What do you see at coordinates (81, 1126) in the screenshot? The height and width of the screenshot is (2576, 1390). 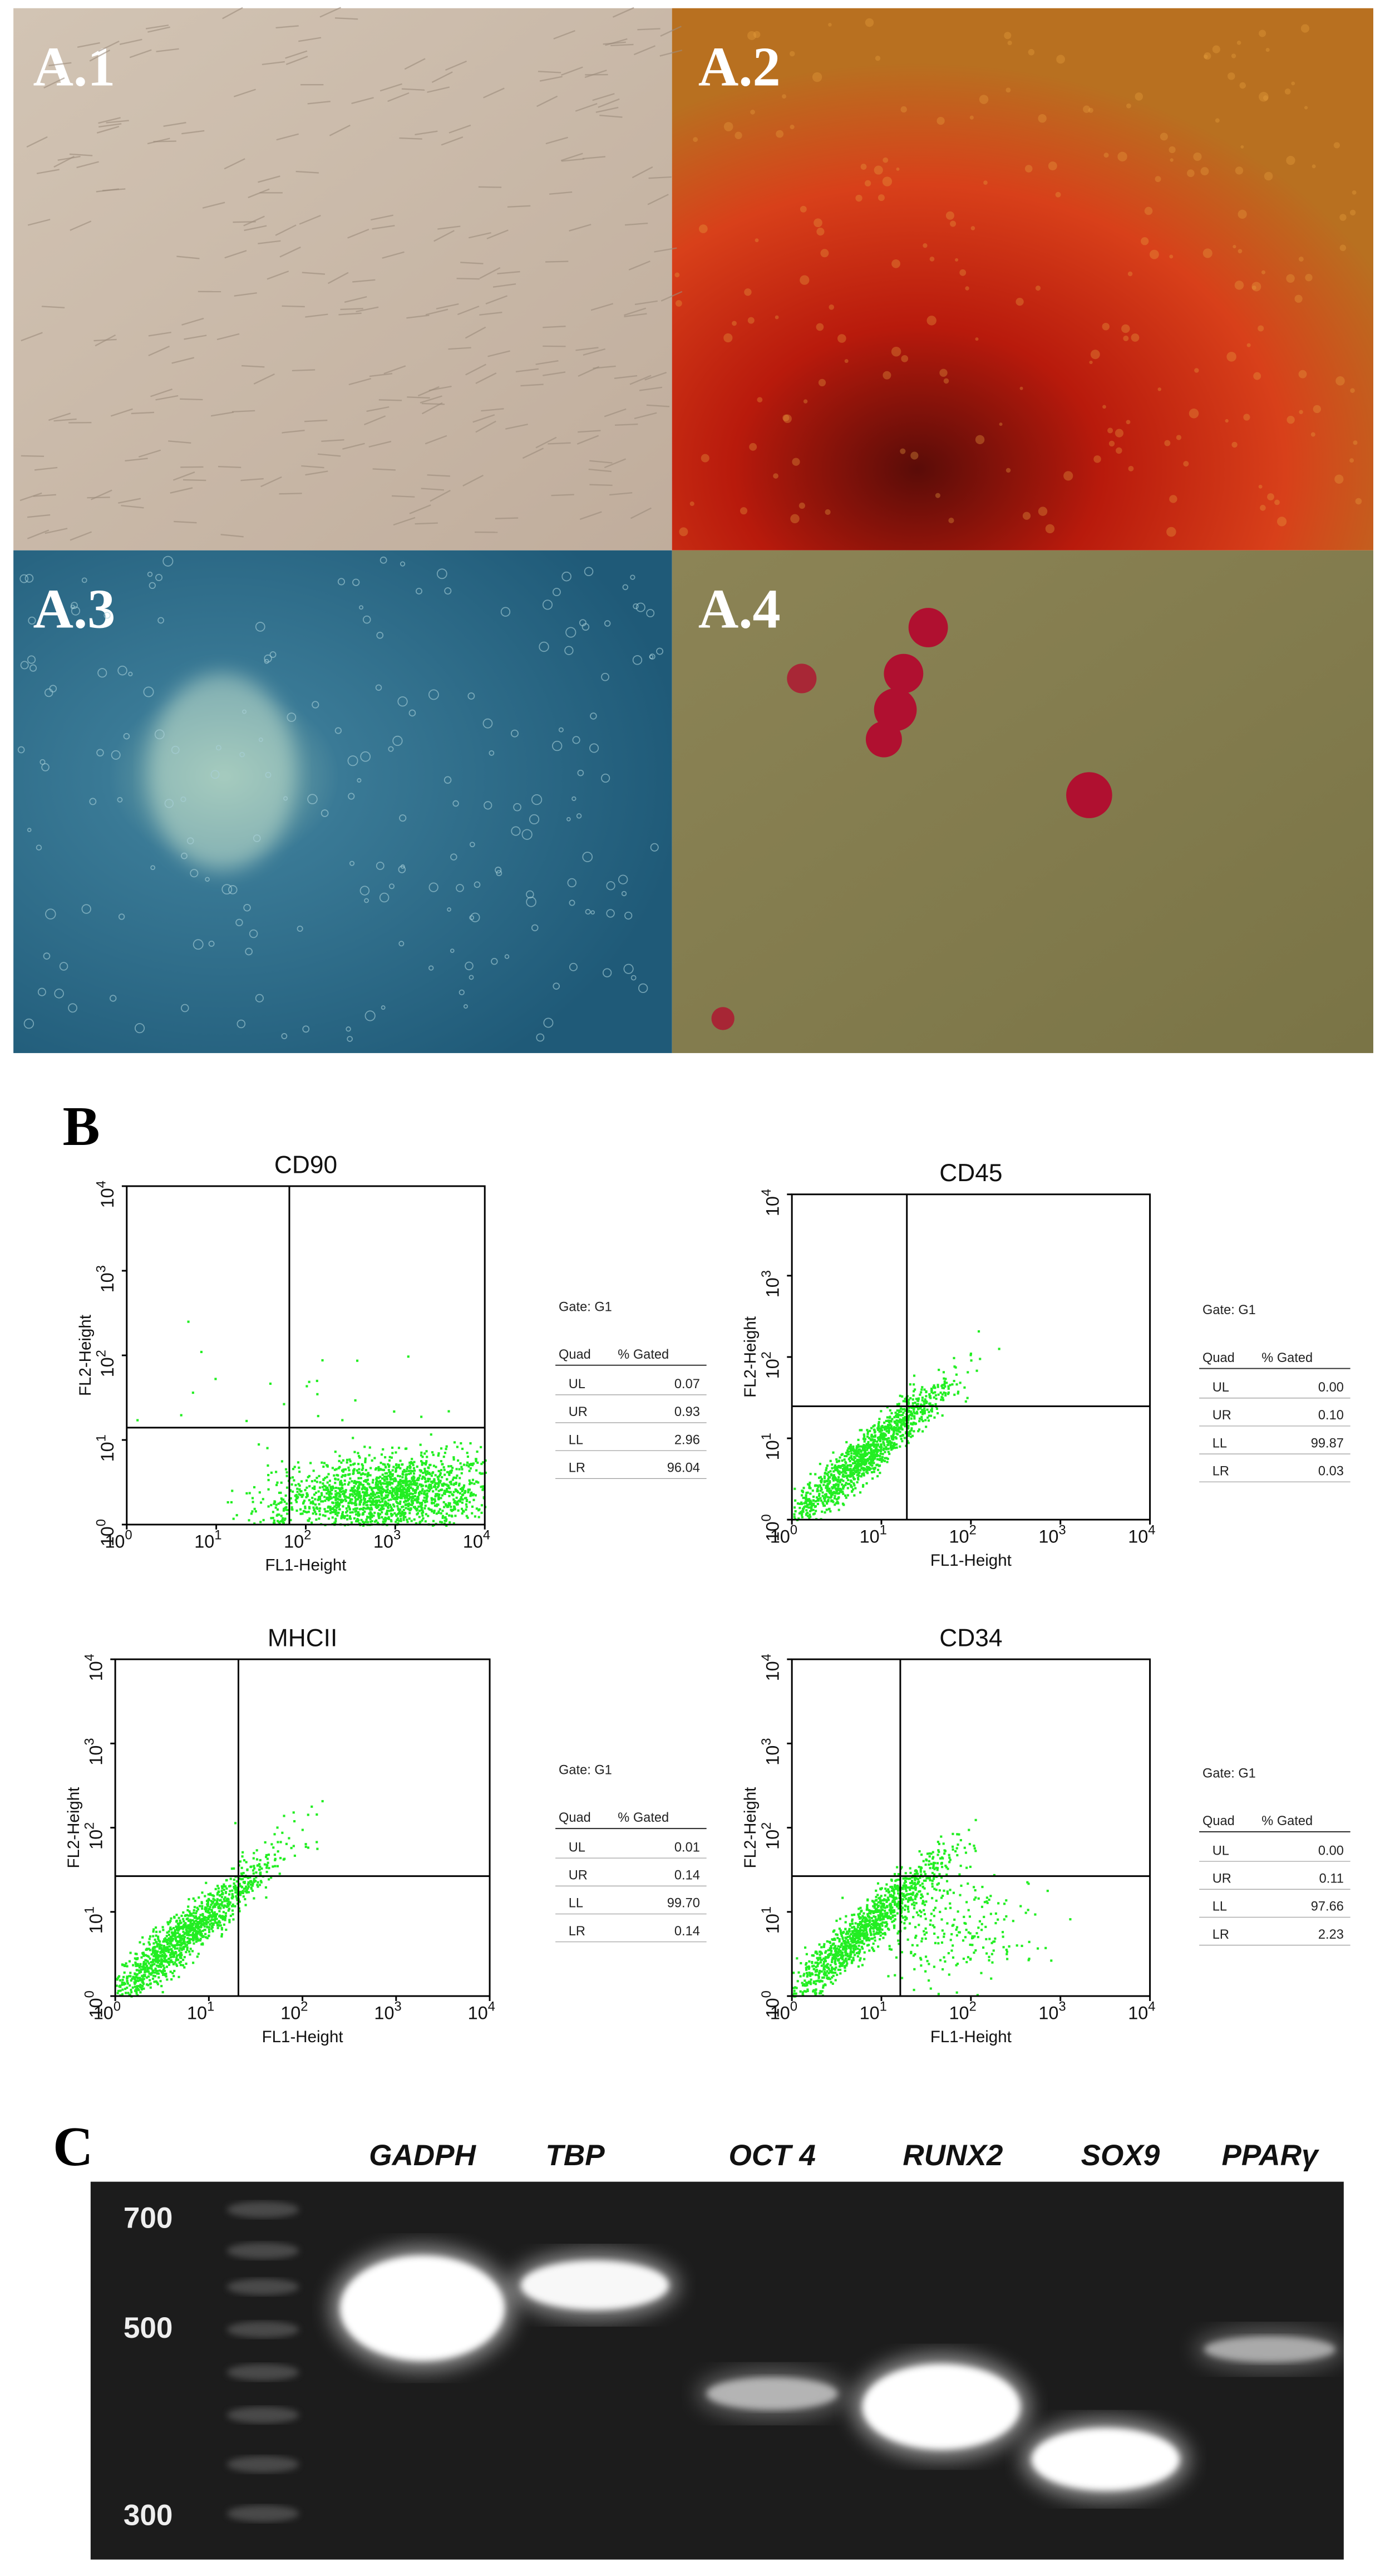 I see `panel-label: B` at bounding box center [81, 1126].